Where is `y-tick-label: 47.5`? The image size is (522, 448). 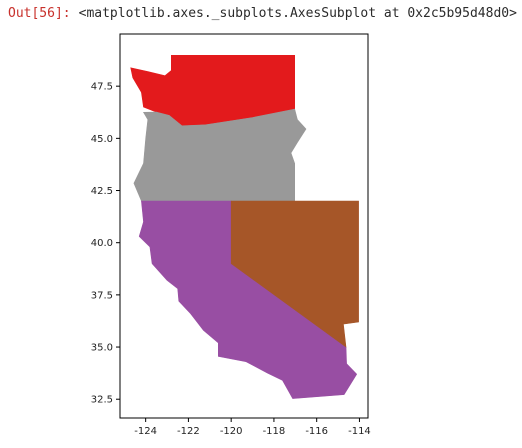
y-tick-label: 47.5 is located at coordinates (102, 87).